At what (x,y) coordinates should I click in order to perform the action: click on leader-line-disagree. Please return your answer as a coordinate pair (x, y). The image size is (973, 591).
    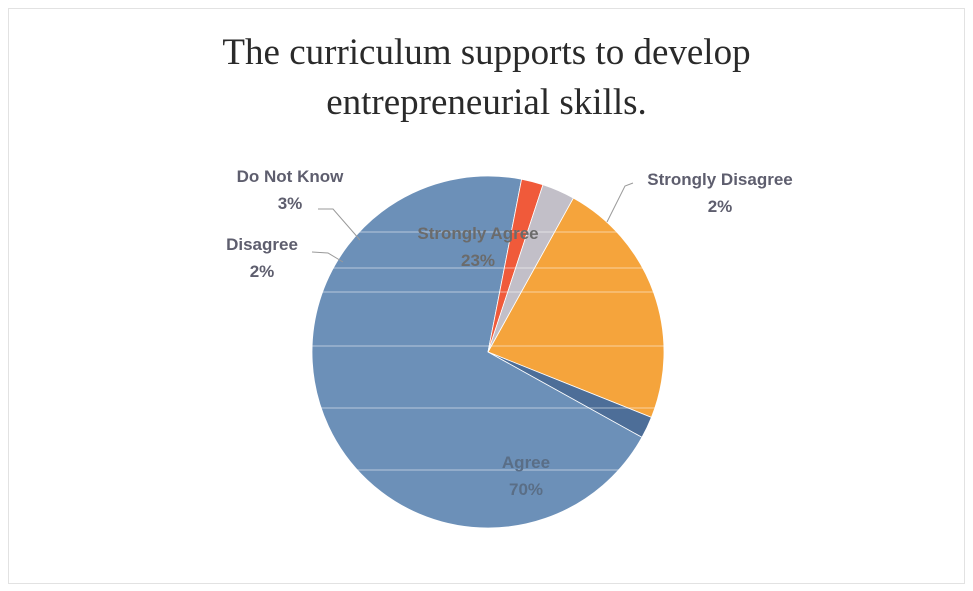
    Looking at the image, I should click on (327, 257).